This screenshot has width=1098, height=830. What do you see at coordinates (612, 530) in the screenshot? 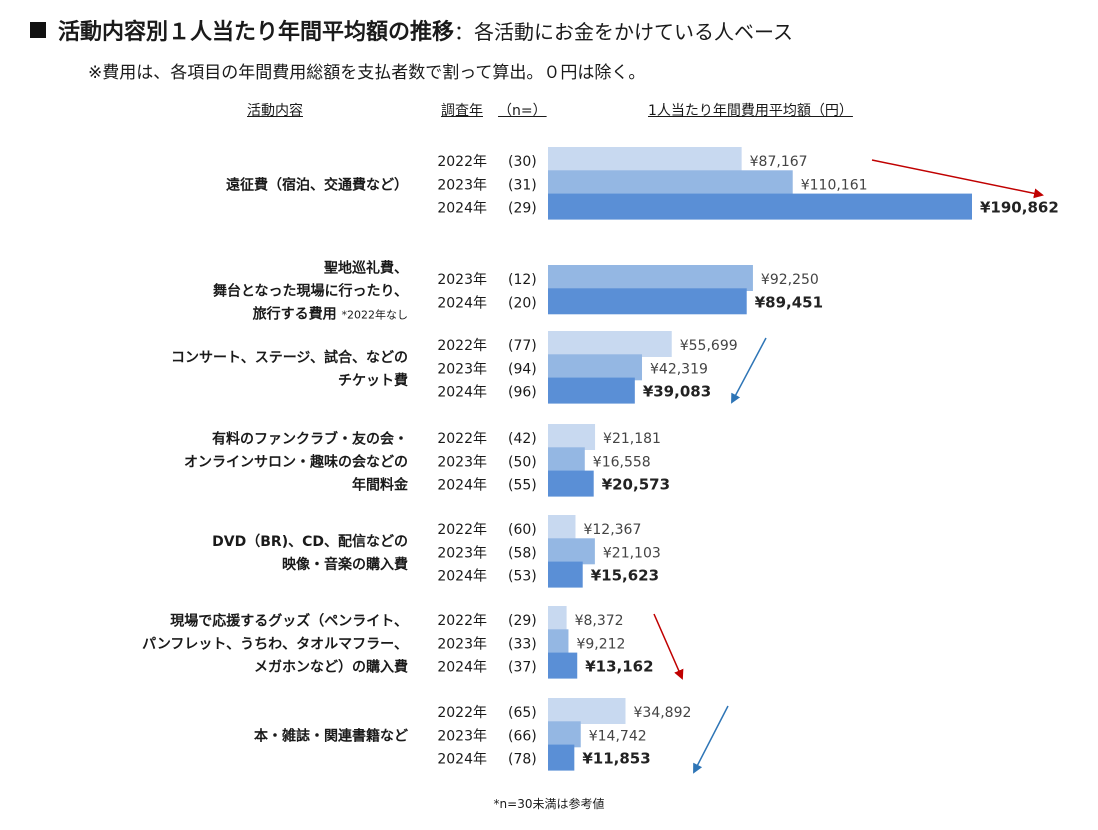
I see `data-label: ¥12,367` at bounding box center [612, 530].